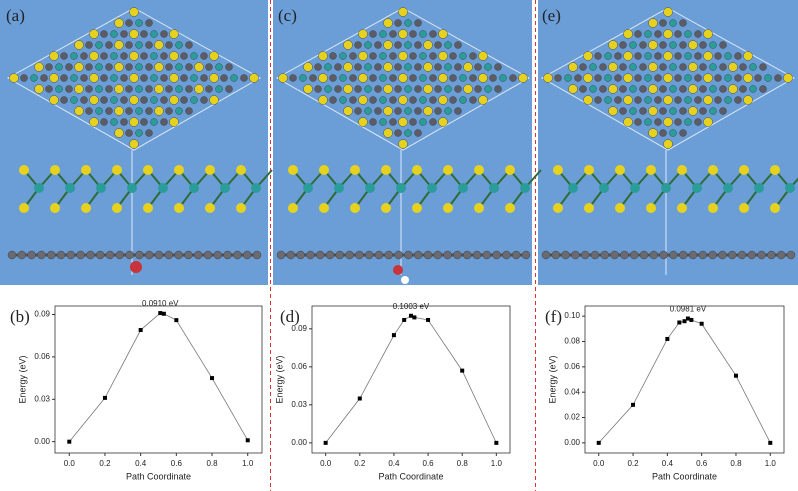 The height and width of the screenshot is (491, 798). Describe the element at coordinates (572, 417) in the screenshot. I see `y-tick-label: 0.02` at that location.